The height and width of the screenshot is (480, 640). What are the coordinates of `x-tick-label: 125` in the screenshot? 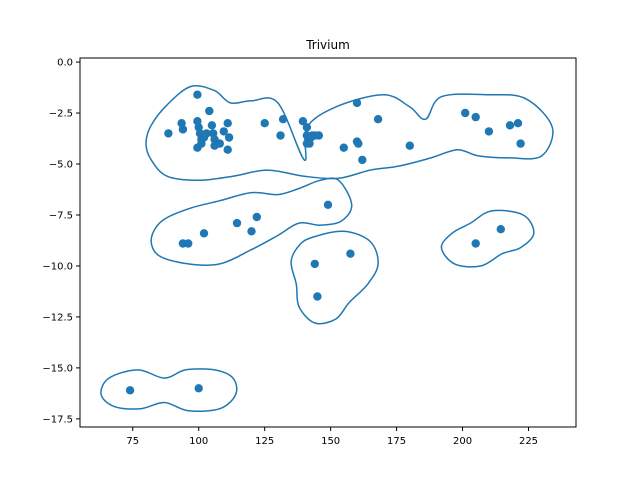 It's located at (264, 441).